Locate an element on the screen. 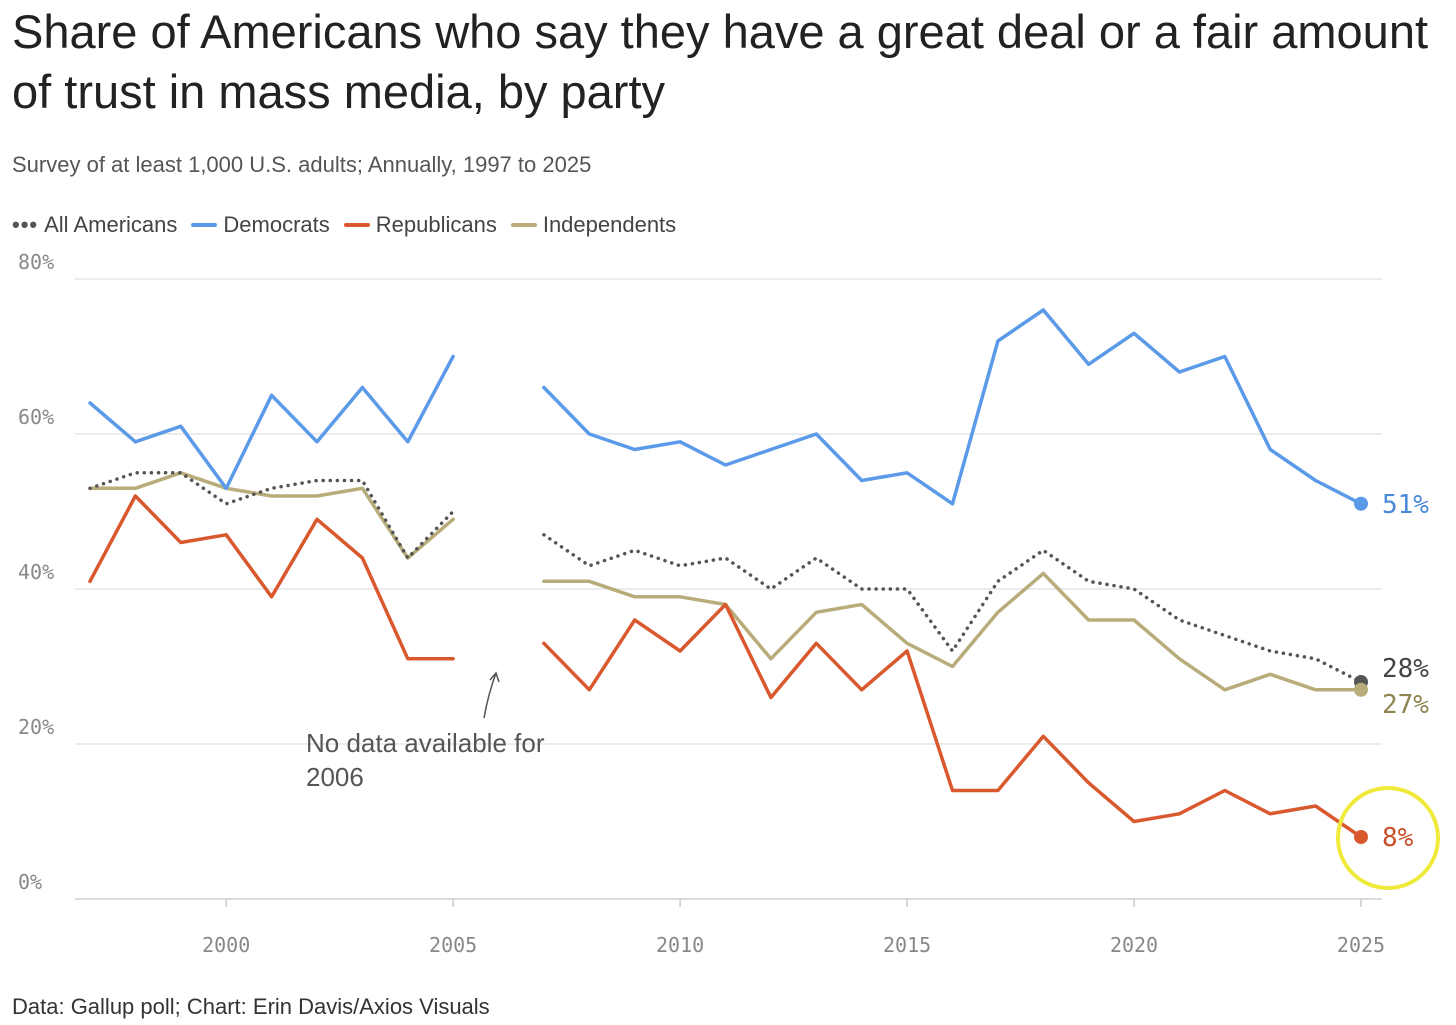 The width and height of the screenshot is (1456, 1025). legend-item-independents: Independents is located at coordinates (593, 225).